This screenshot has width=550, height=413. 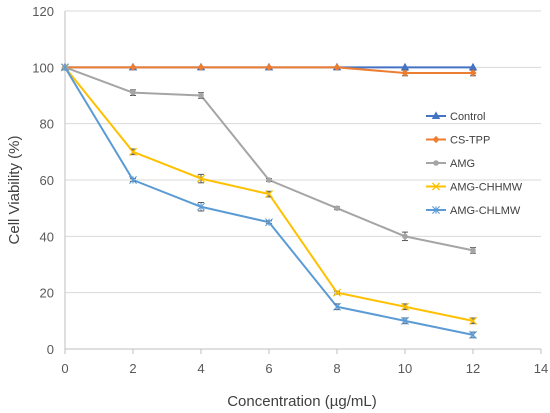 What do you see at coordinates (47, 236) in the screenshot?
I see `y-tick-label: 40` at bounding box center [47, 236].